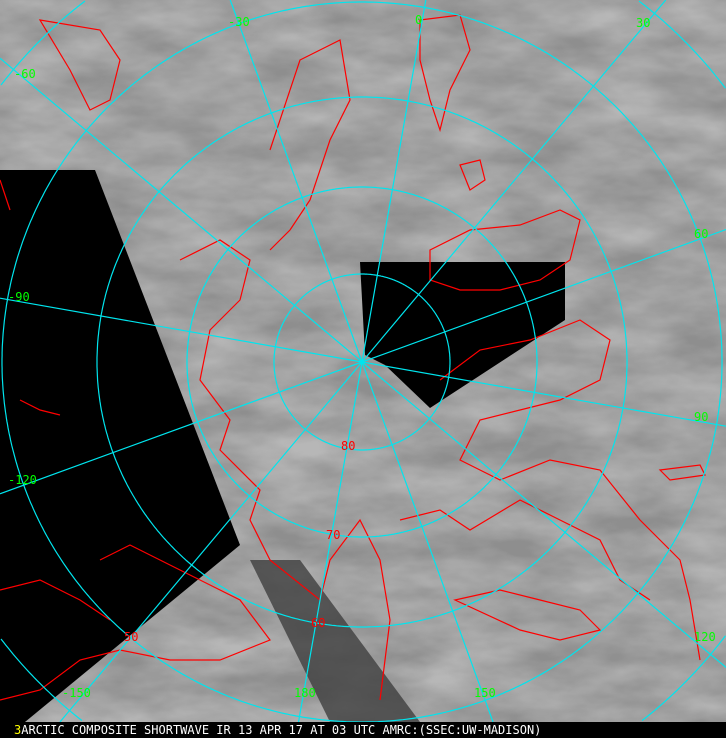 This screenshot has height=738, width=726. Describe the element at coordinates (318, 623) in the screenshot. I see `latitude-label: 60` at that location.